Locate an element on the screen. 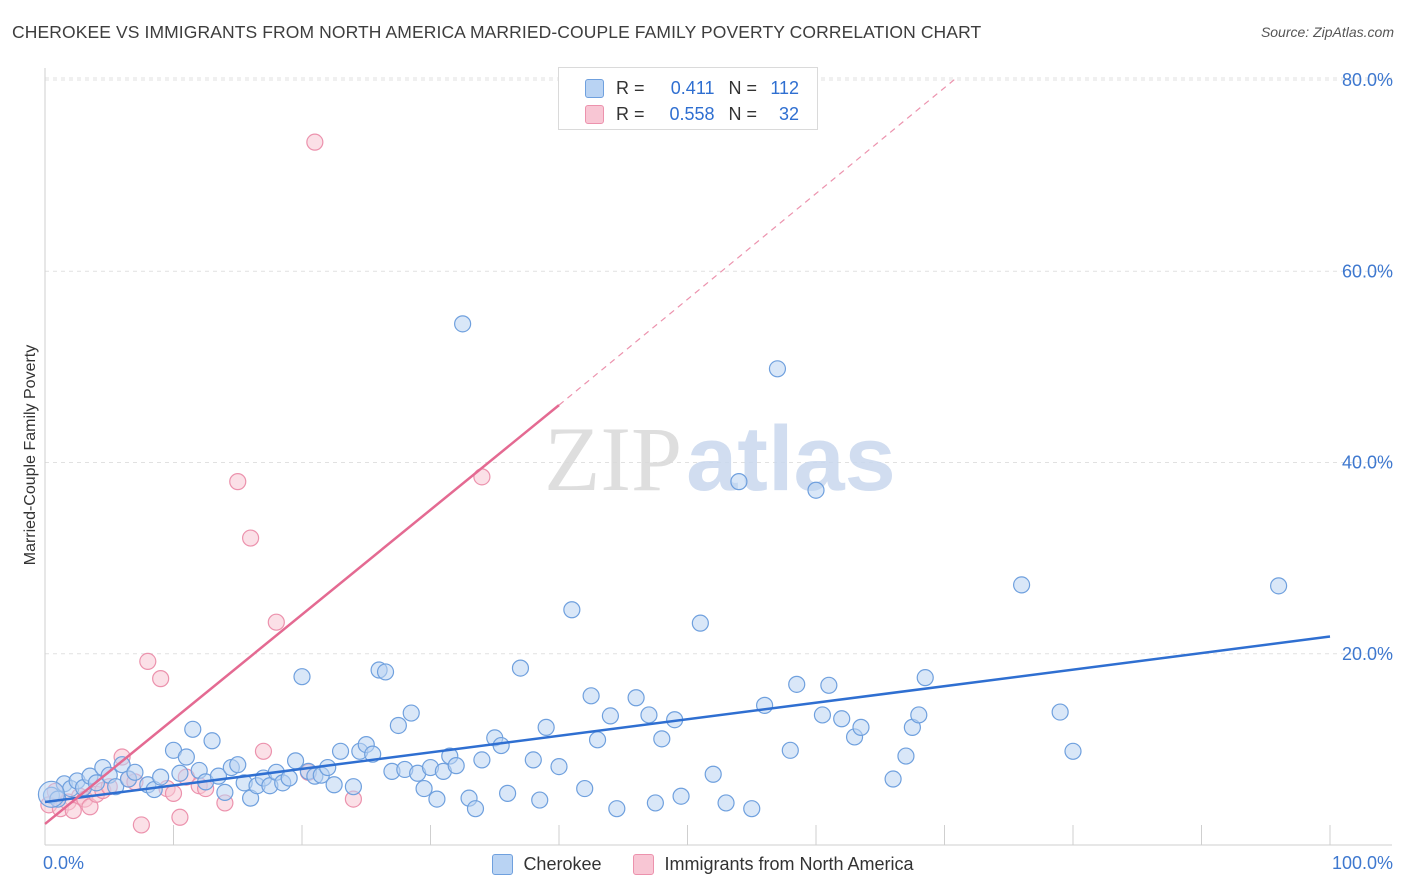 This screenshot has width=1406, height=892. legend-row-cherokee: R = 0.411 N = 112 is located at coordinates (692, 88).